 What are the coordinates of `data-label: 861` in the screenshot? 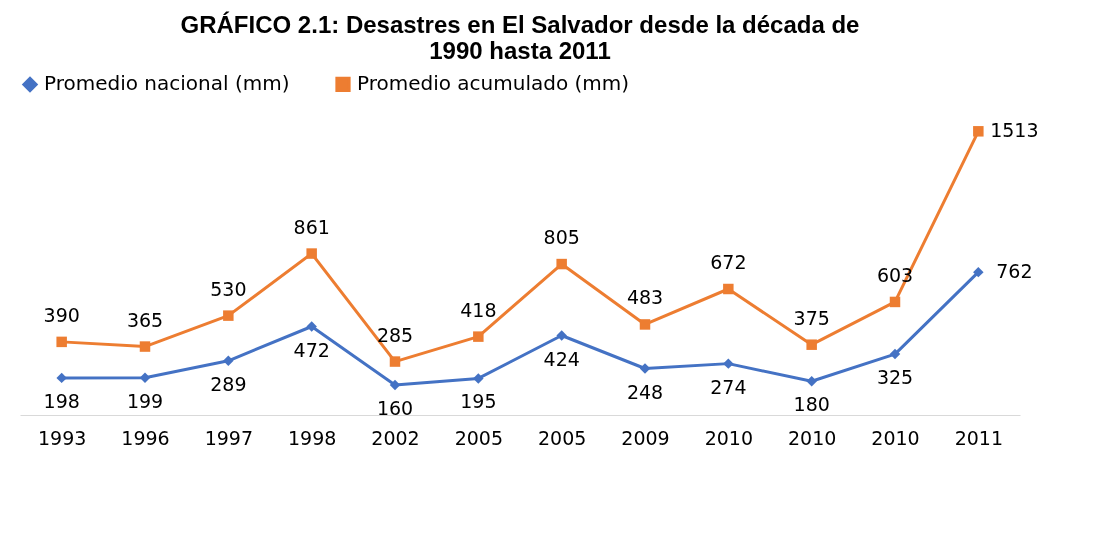 It's located at (311, 226).